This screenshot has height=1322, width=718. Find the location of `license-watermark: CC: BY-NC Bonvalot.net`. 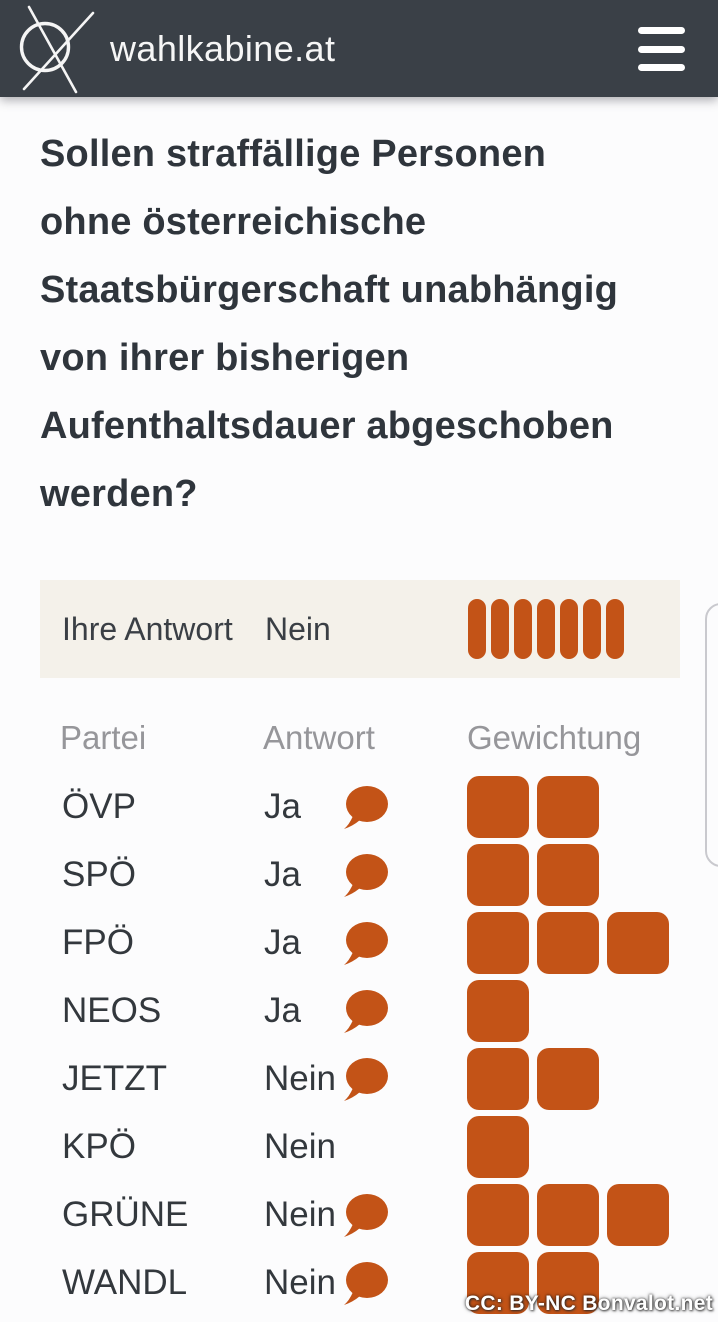

license-watermark: CC: BY-NC Bonvalot.net is located at coordinates (588, 1303).